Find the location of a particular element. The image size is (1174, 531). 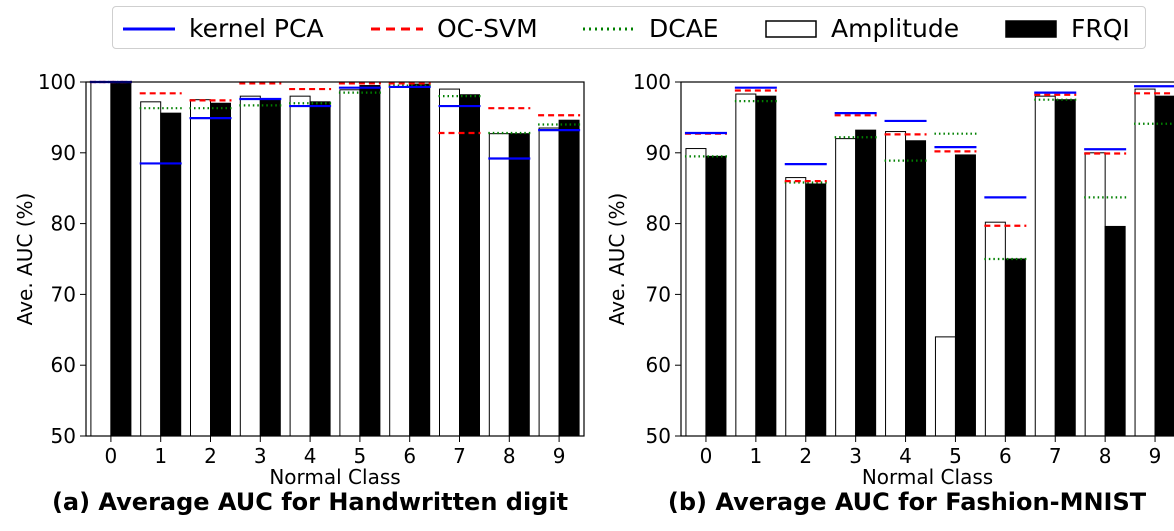

solid-line-icon is located at coordinates (149, 28).